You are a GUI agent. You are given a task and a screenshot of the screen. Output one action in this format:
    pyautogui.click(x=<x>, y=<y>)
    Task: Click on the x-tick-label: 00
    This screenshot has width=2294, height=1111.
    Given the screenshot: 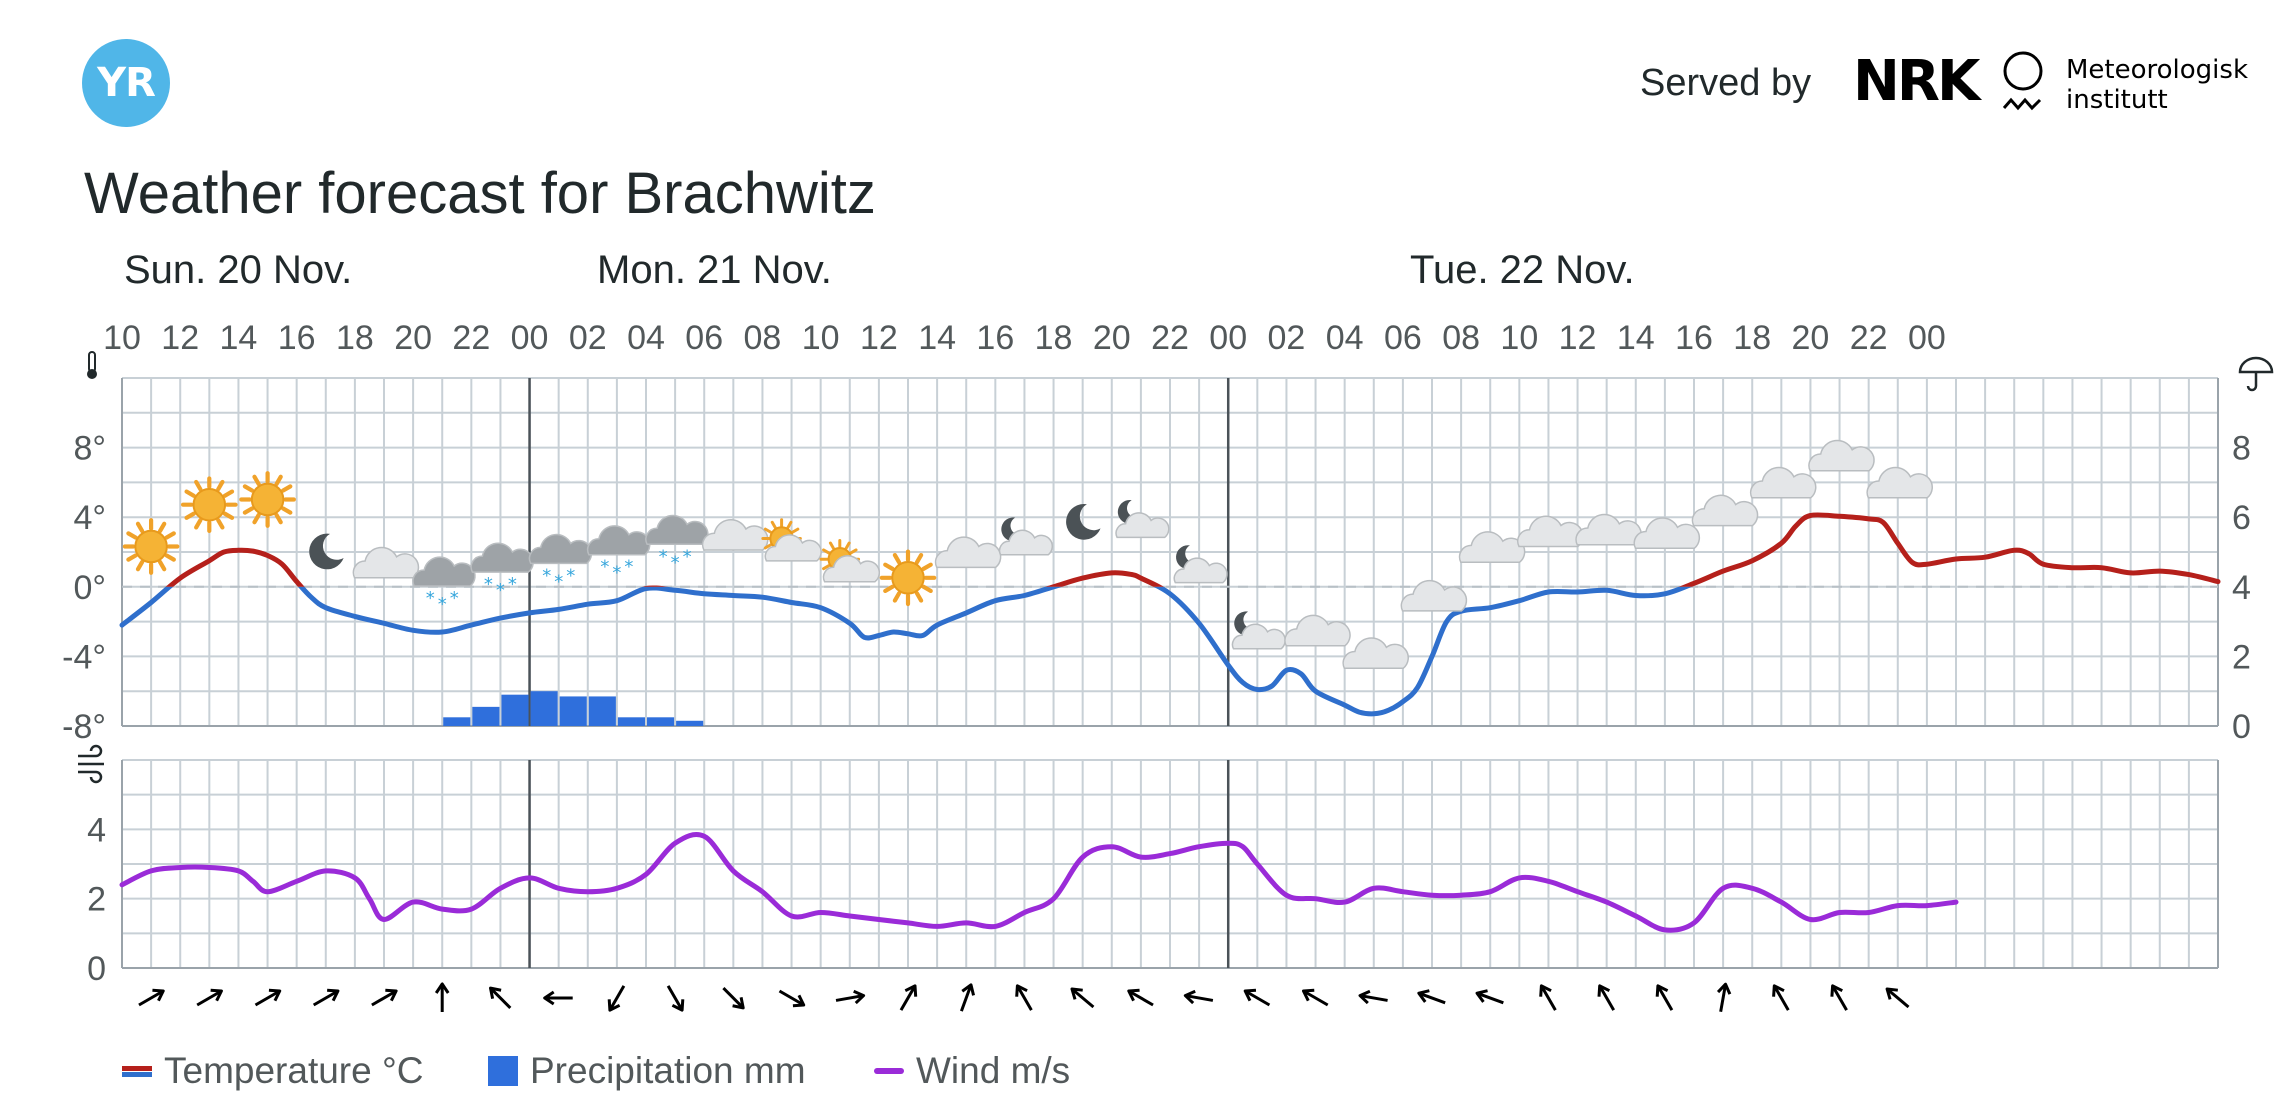 What is the action you would take?
    pyautogui.click(x=1228, y=338)
    